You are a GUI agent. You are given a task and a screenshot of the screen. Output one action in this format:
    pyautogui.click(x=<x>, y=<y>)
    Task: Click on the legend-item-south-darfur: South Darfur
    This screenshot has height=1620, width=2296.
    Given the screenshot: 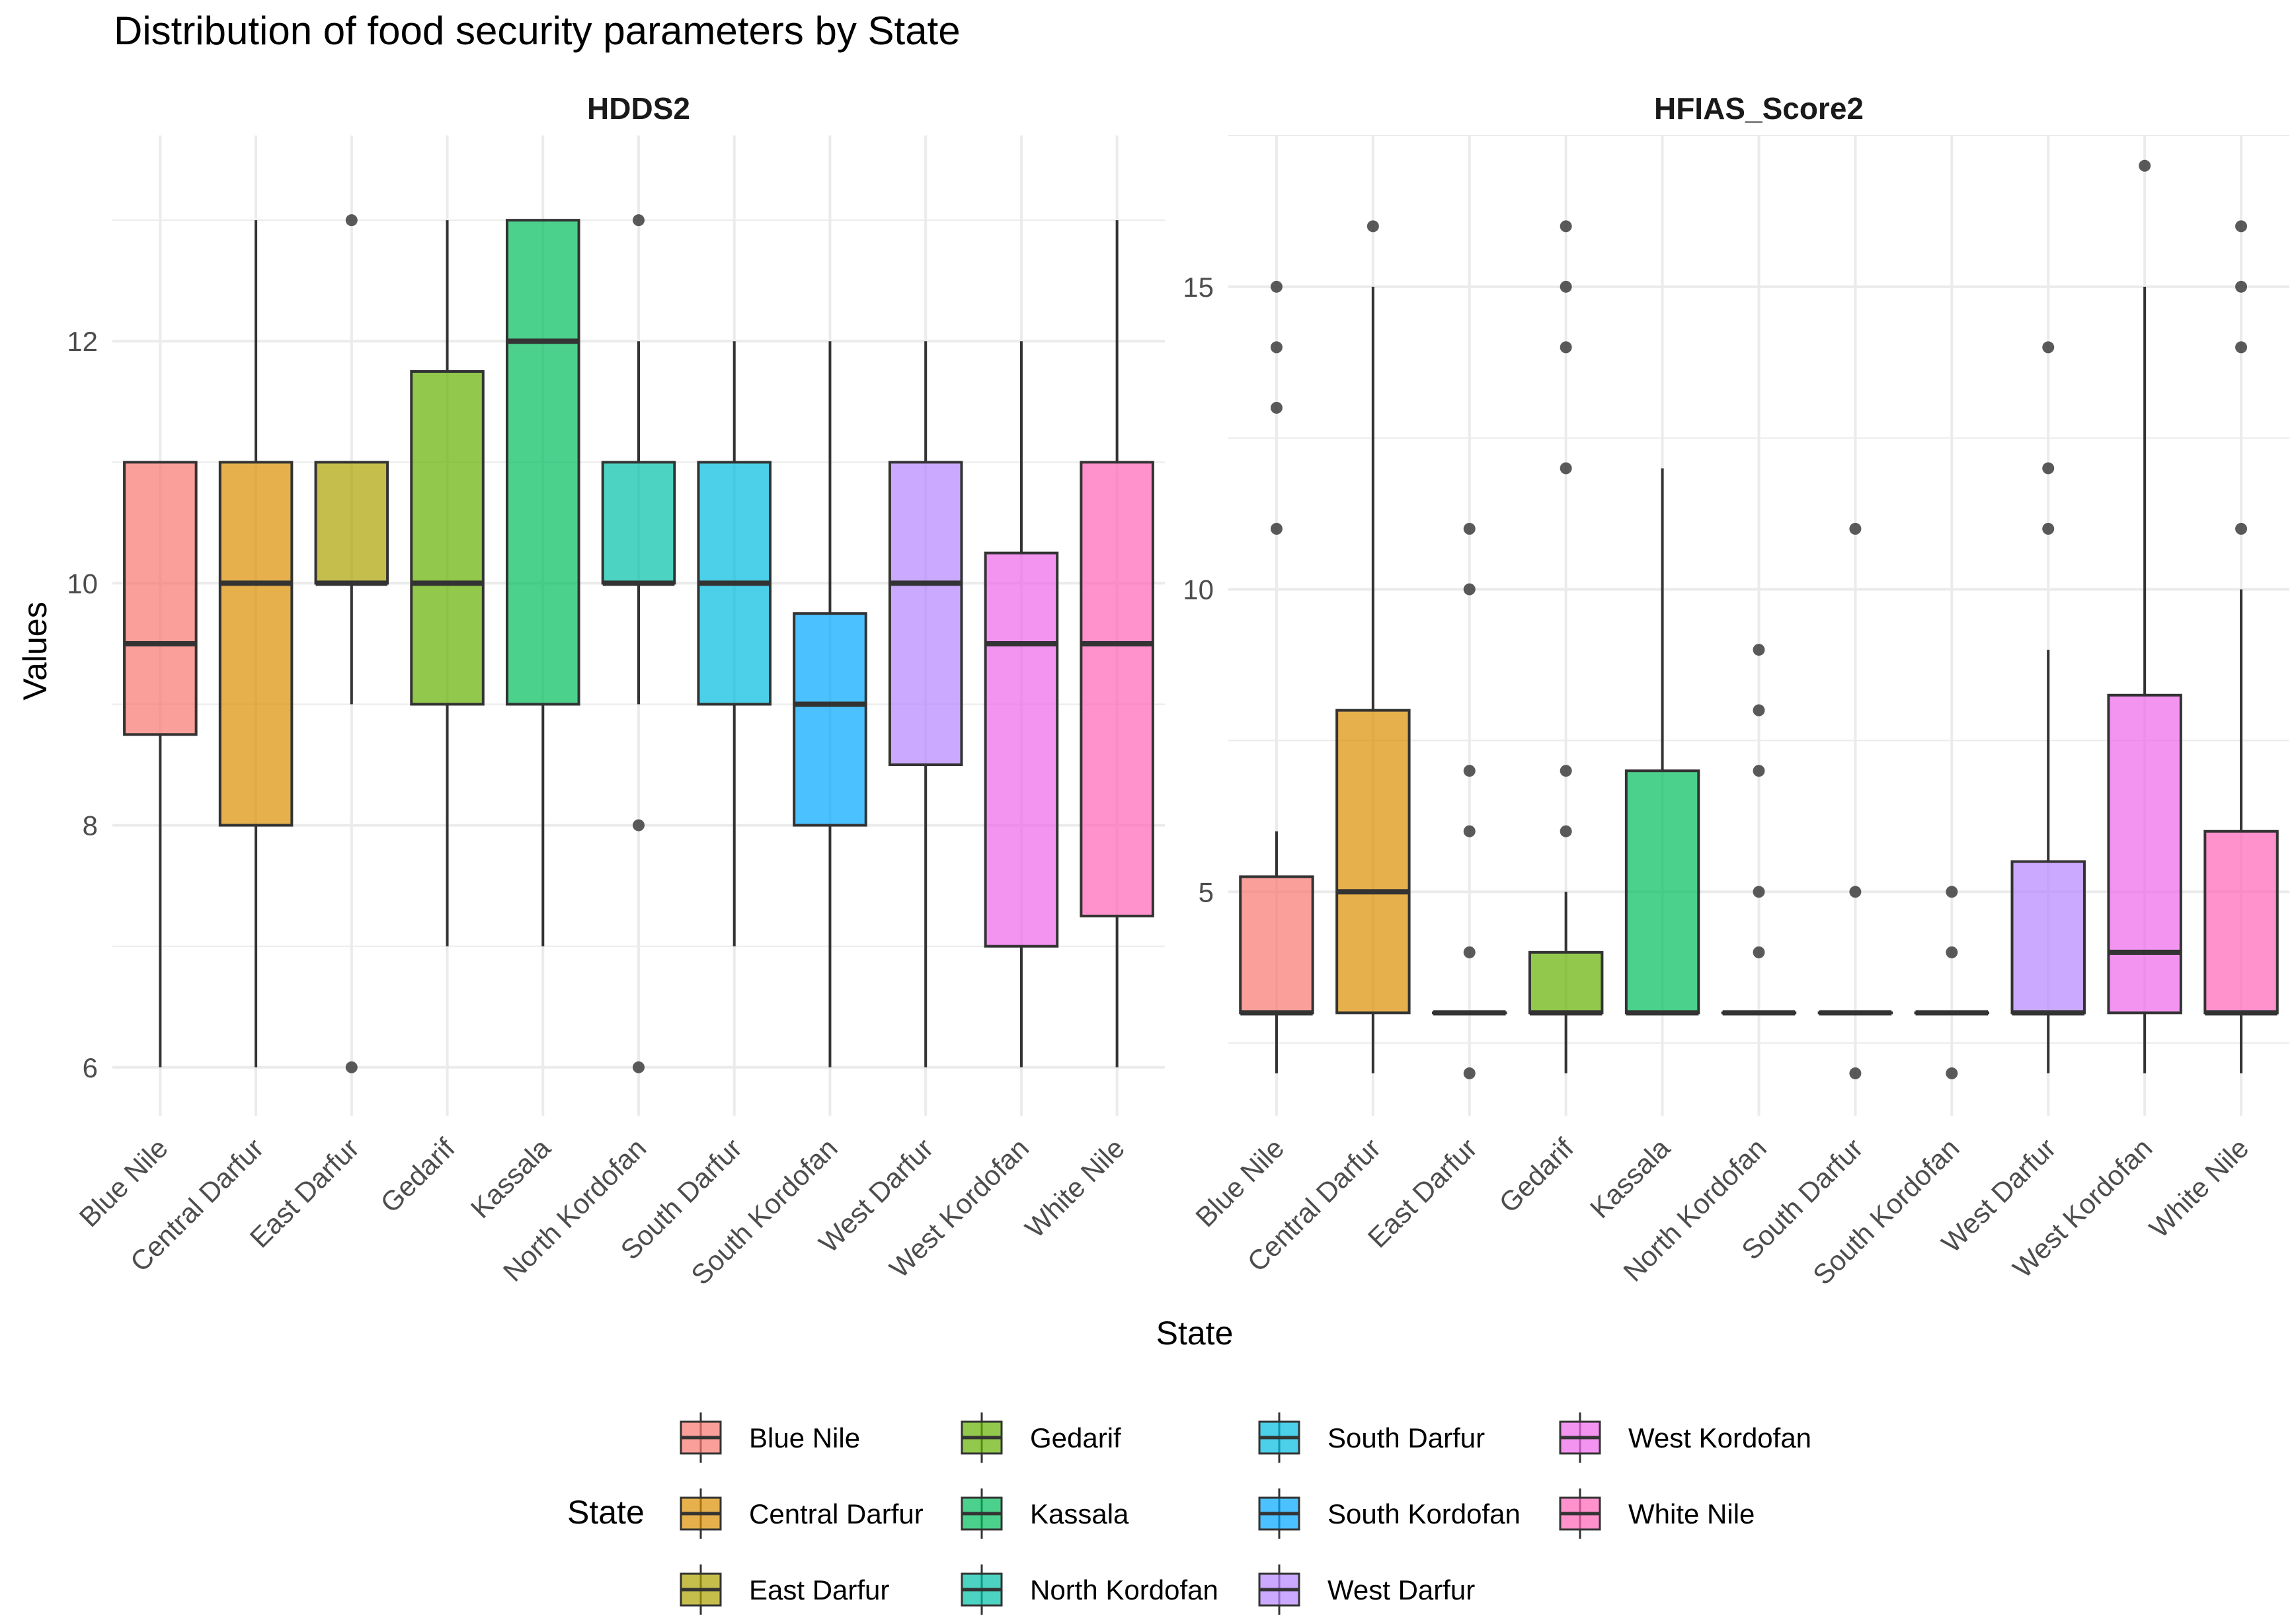 What is the action you would take?
    pyautogui.click(x=1371, y=1438)
    